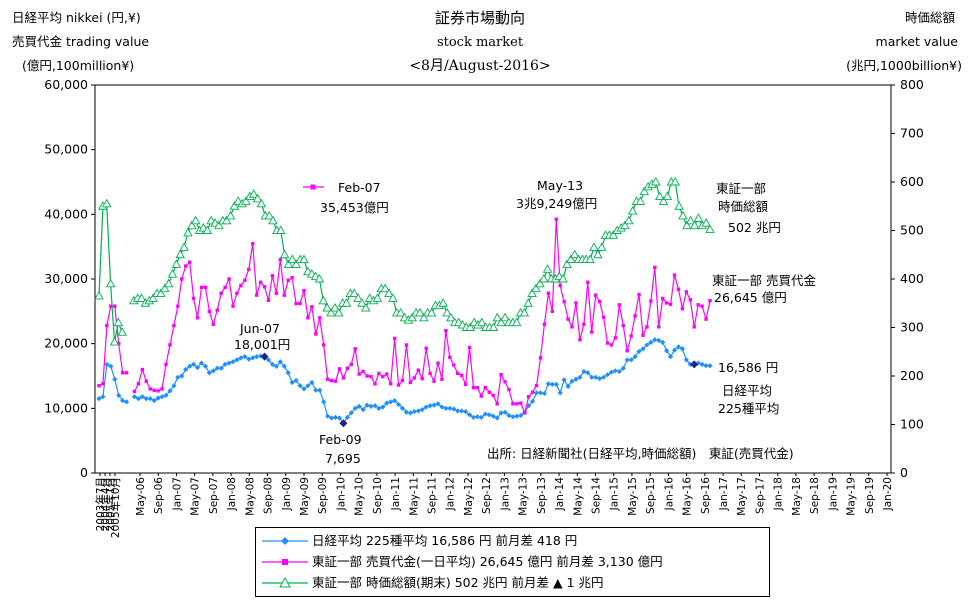  I want to click on left-axis-label-2: 売買代金 trading value, so click(80, 41).